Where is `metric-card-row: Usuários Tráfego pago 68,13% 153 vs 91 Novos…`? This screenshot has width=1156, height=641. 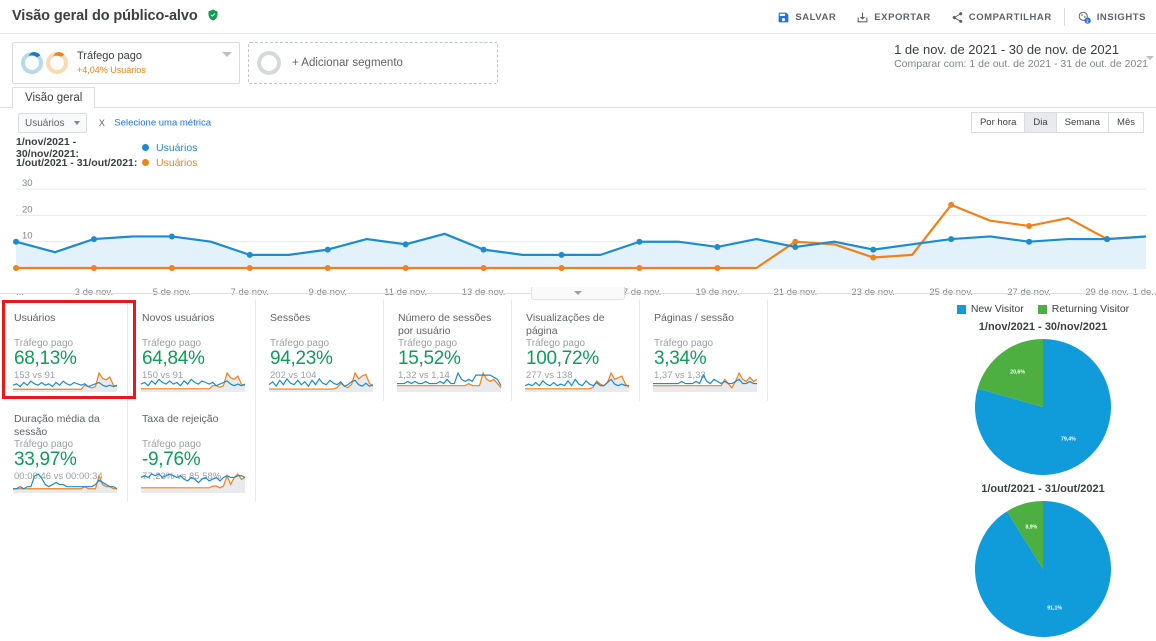
metric-card-row: Usuários Tráfego pago 68,13% 153 vs 91 Novos… is located at coordinates (400, 350).